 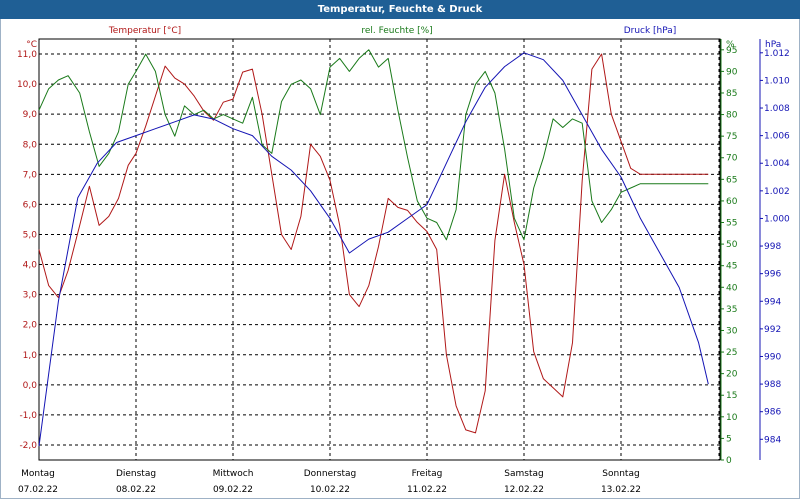 I want to click on pressure-tick-label: 998, so click(x=772, y=247).